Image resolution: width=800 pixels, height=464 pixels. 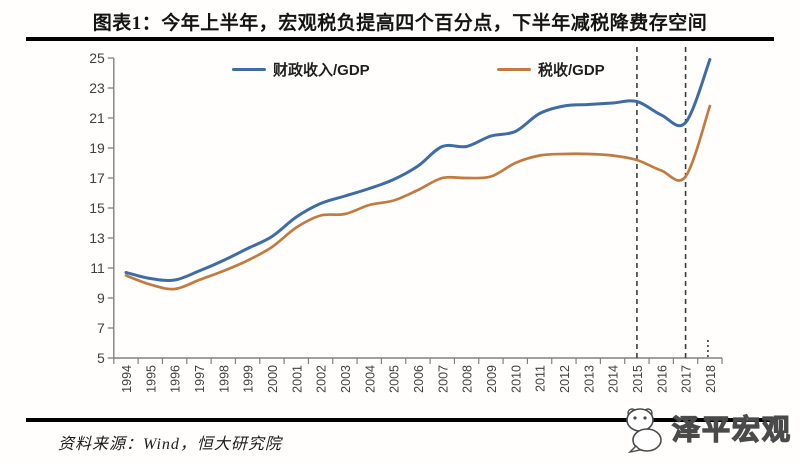 What do you see at coordinates (176, 379) in the screenshot?
I see `x-tick-label: 1996` at bounding box center [176, 379].